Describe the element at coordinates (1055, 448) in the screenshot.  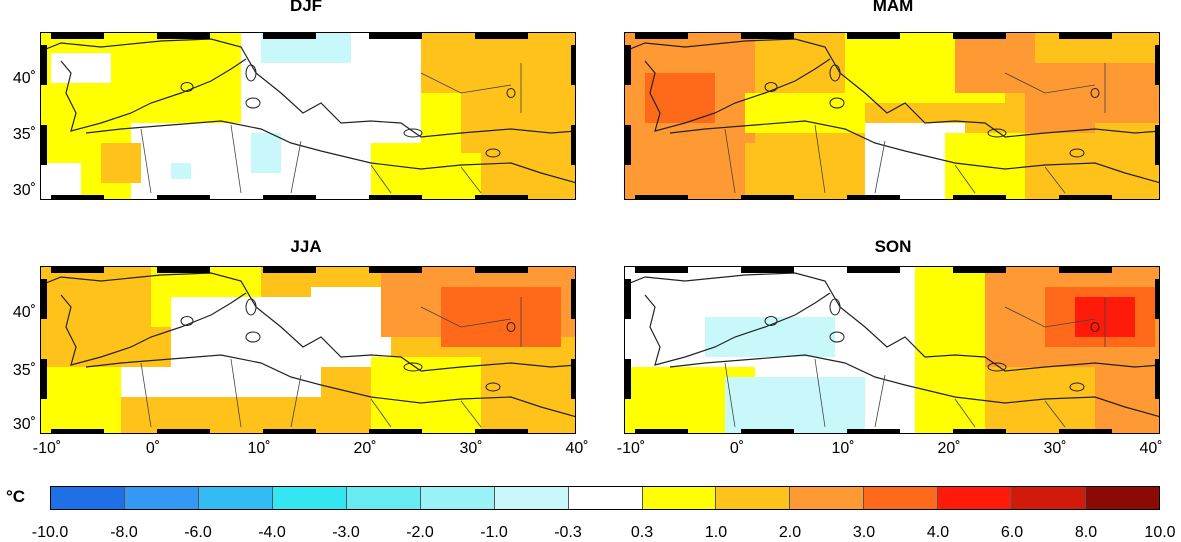
I see `x-tick-right-30: 30˚` at that location.